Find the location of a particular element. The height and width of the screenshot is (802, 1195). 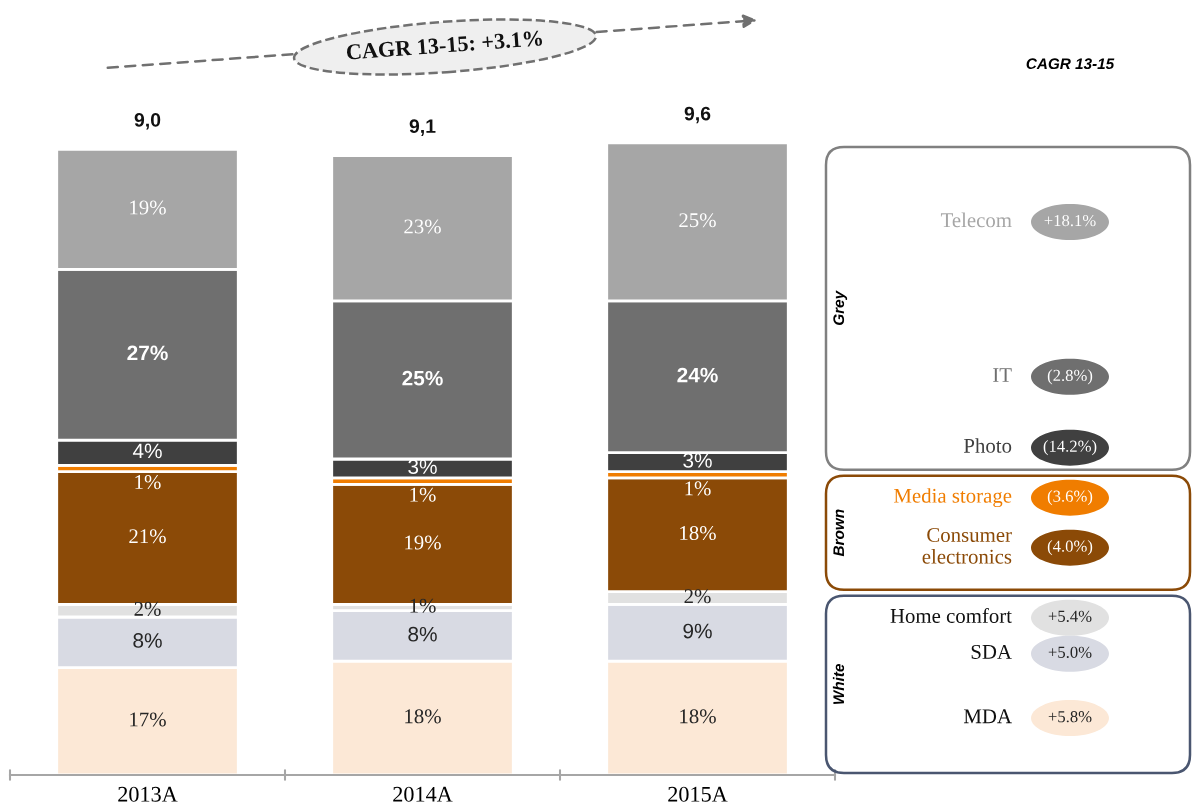

legend-label: Consumer electronics is located at coordinates (967, 545).